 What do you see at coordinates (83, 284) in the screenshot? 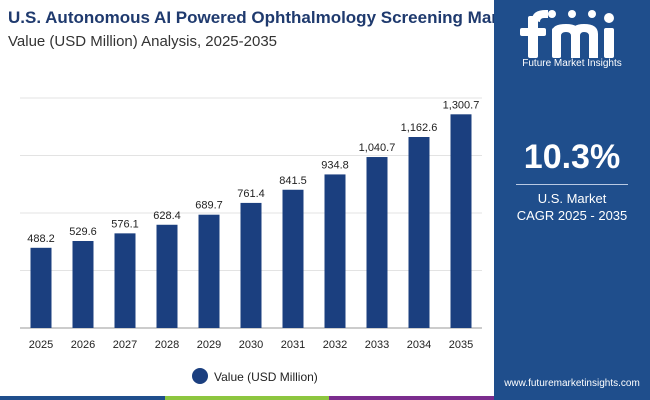
I see `bar-2026` at bounding box center [83, 284].